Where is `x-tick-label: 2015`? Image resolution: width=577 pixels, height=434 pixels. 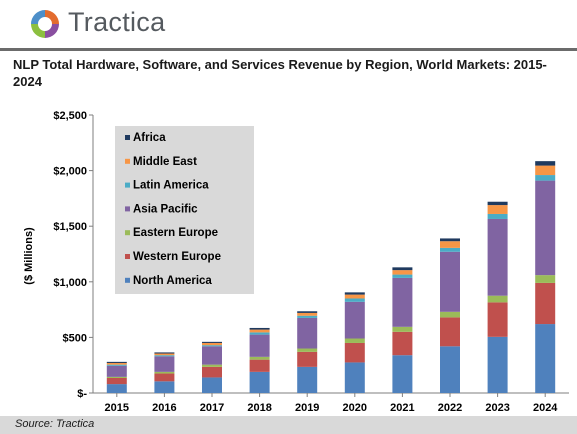
x-tick-label: 2015 is located at coordinates (117, 408).